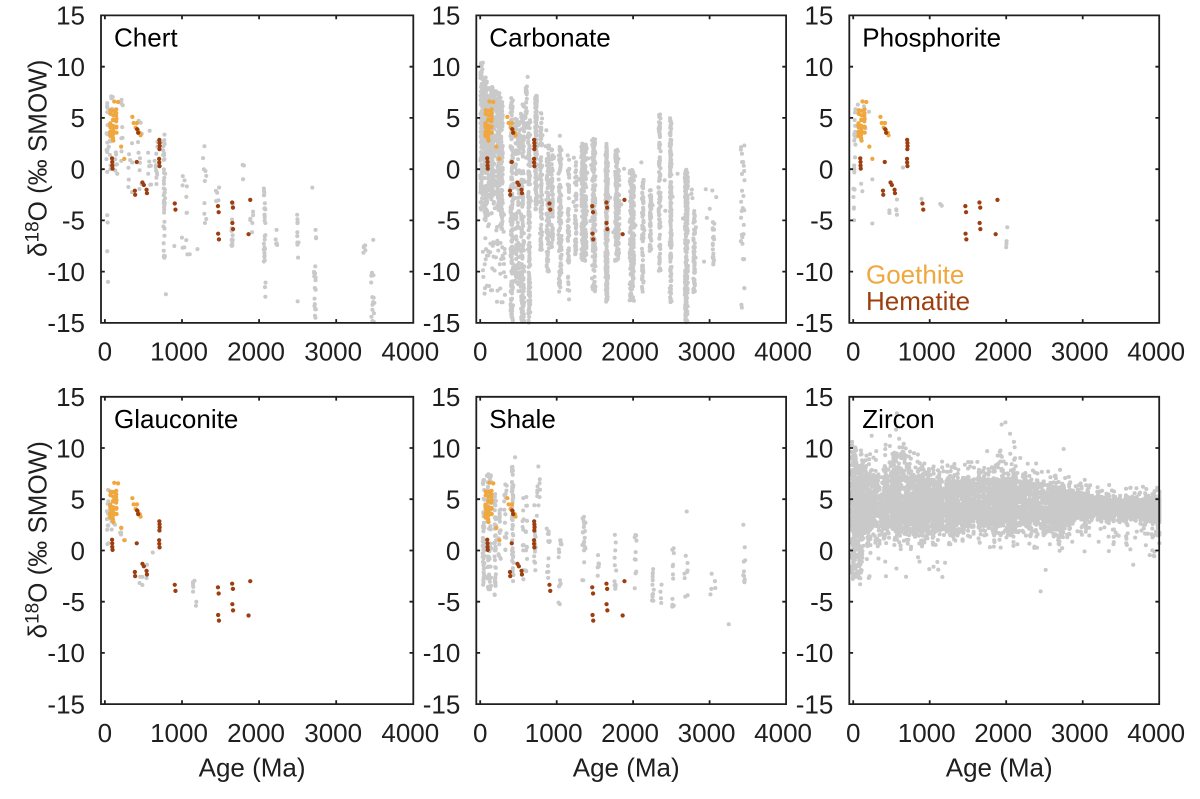  What do you see at coordinates (915, 274) in the screenshot?
I see `svg-text: Goethite` at bounding box center [915, 274].